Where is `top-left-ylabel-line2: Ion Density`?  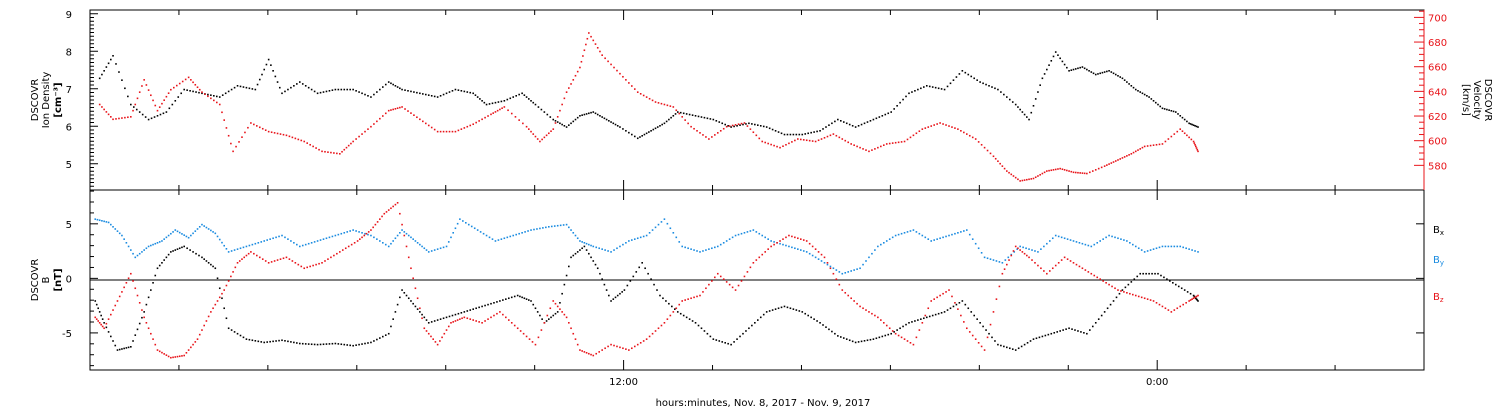
top-left-ylabel-line2: Ion Density is located at coordinates (46, 100).